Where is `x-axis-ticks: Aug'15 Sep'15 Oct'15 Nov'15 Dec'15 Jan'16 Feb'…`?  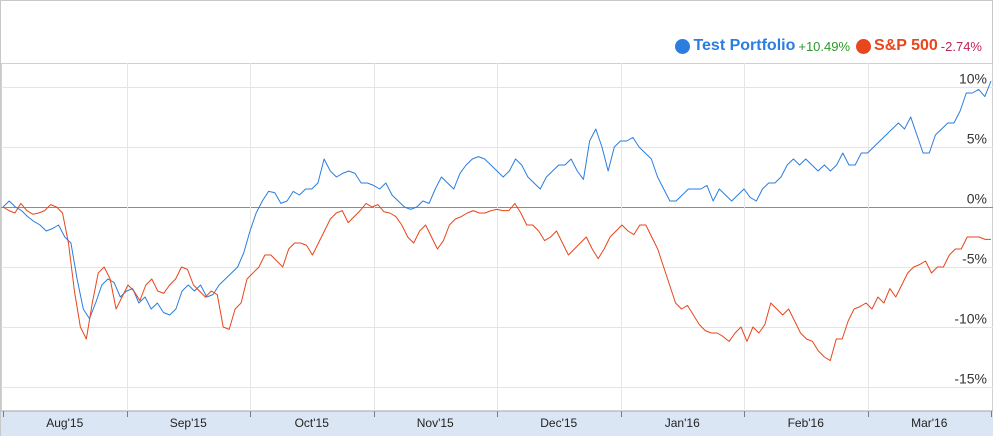
x-axis-ticks: Aug'15 Sep'15 Oct'15 Nov'15 Dec'15 Jan'16 Feb'… is located at coordinates (497, 420).